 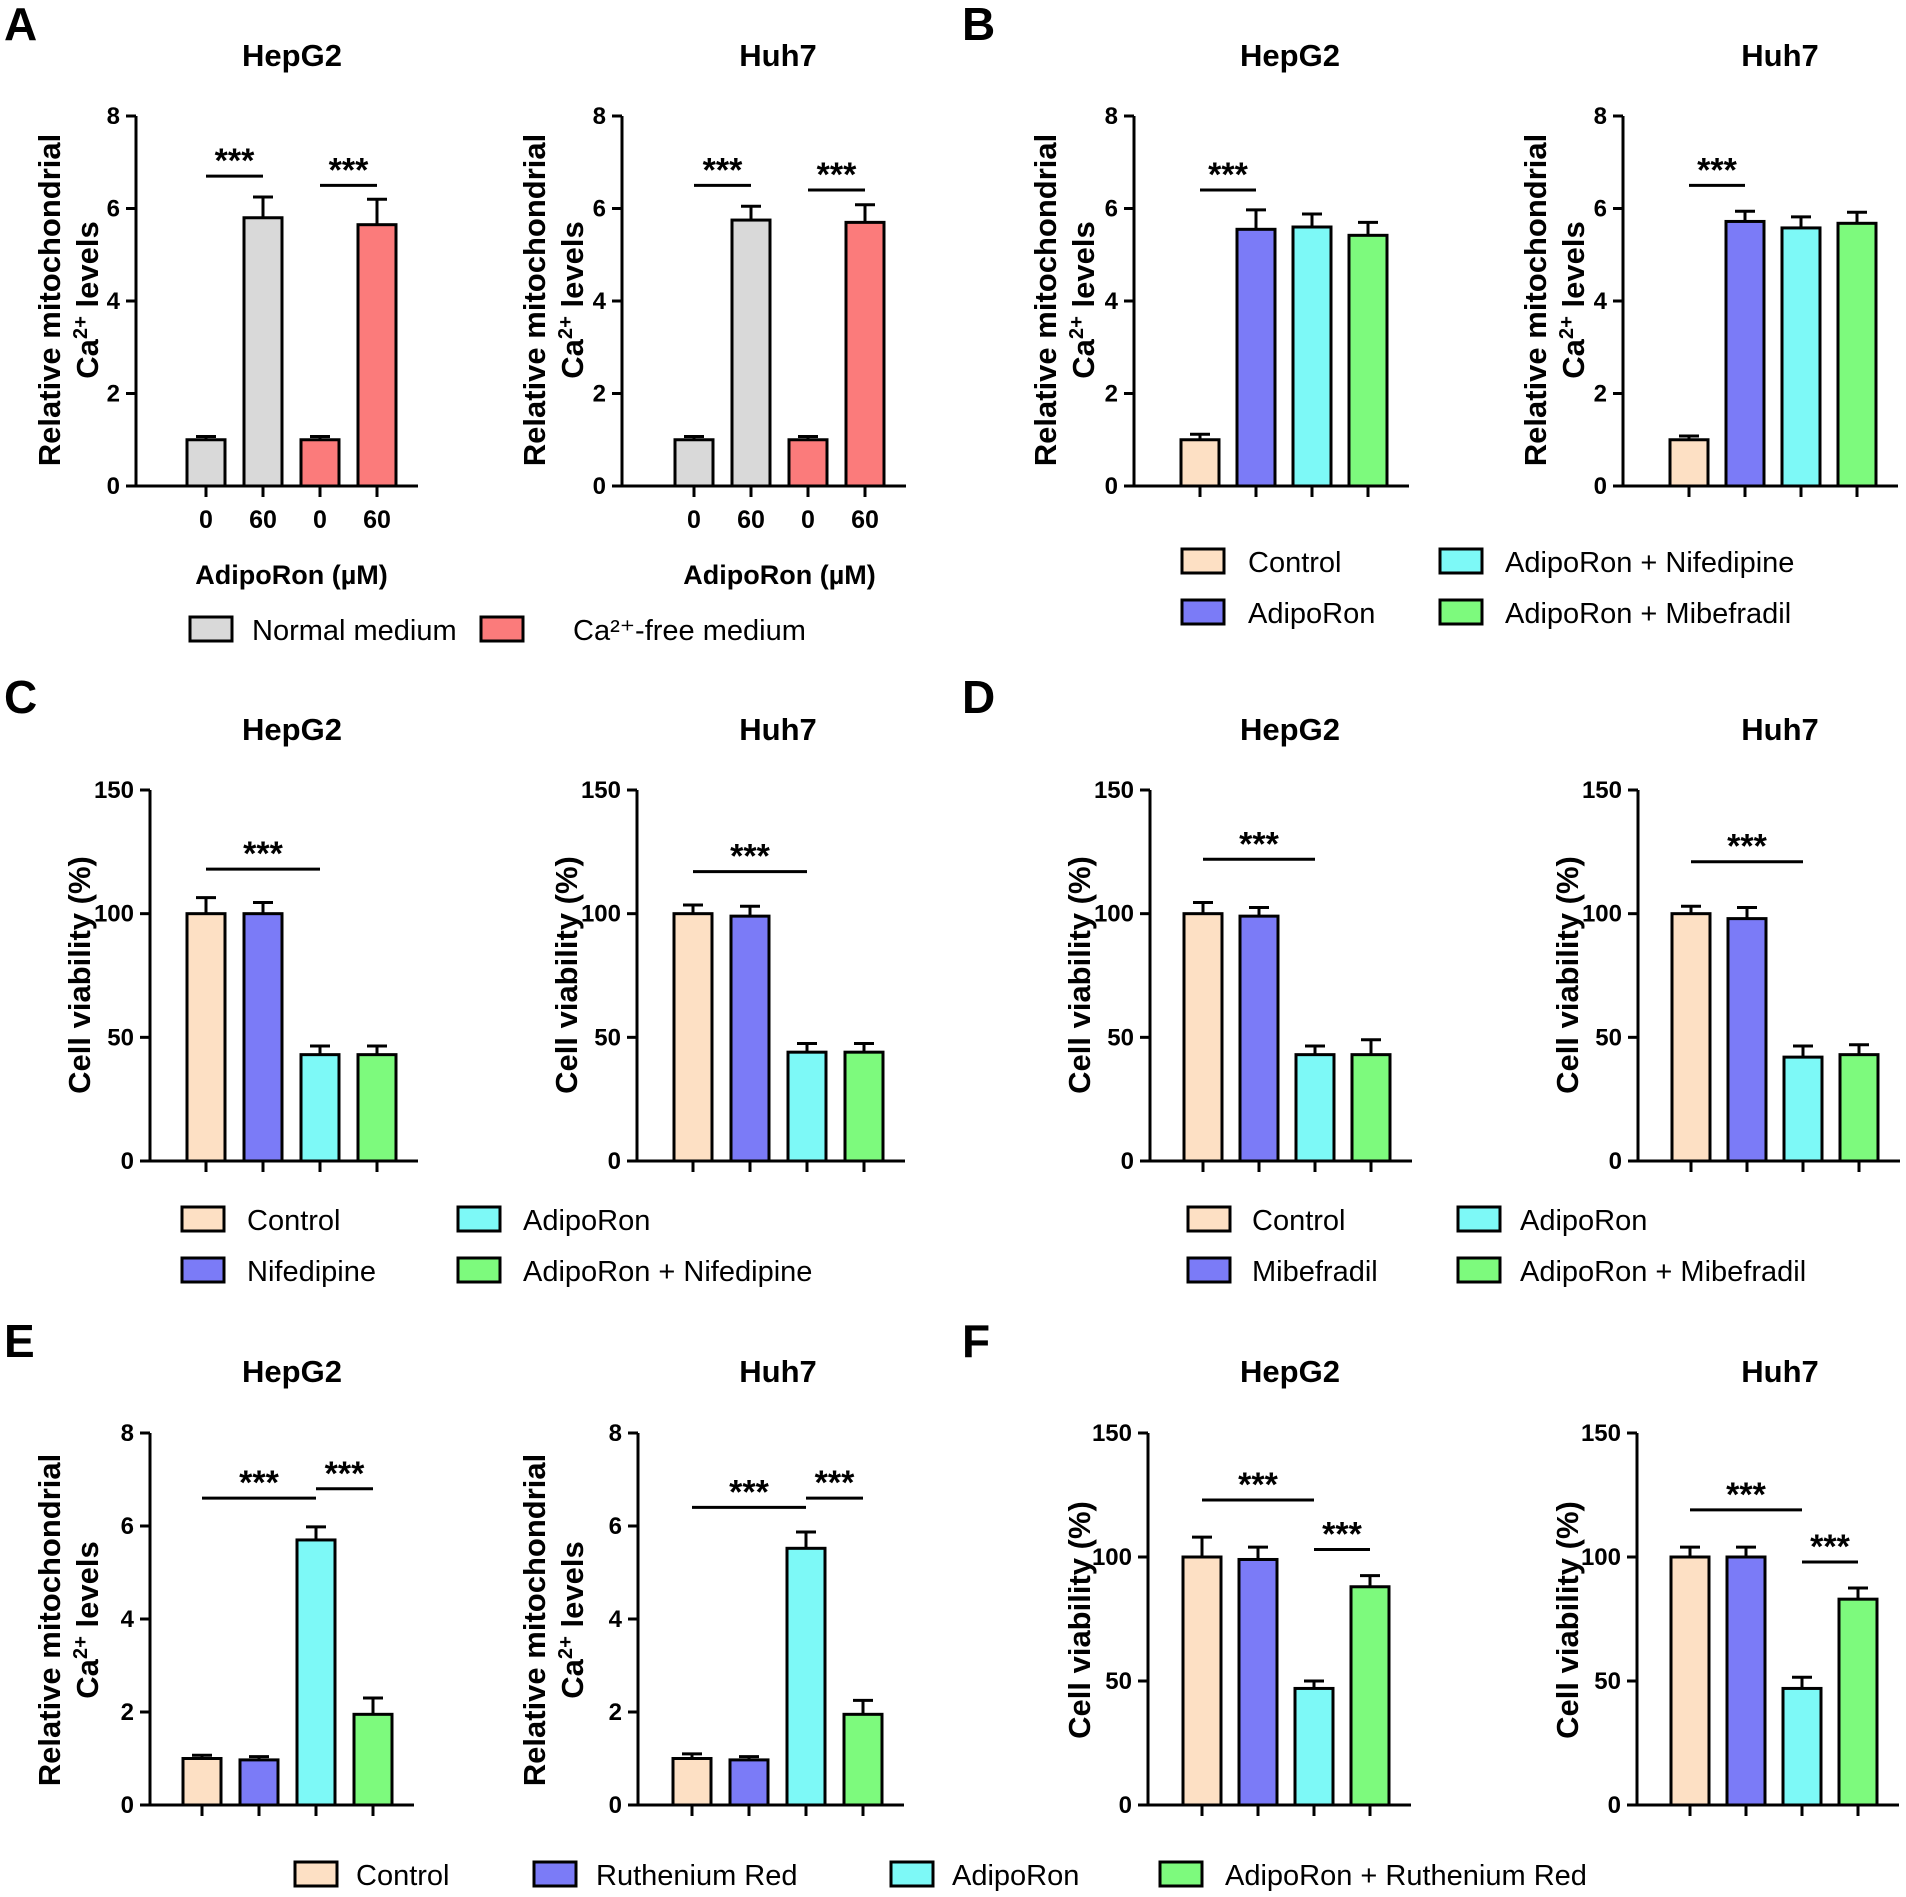 I want to click on legend-swatch-ca-free-medium, so click(x=502, y=629).